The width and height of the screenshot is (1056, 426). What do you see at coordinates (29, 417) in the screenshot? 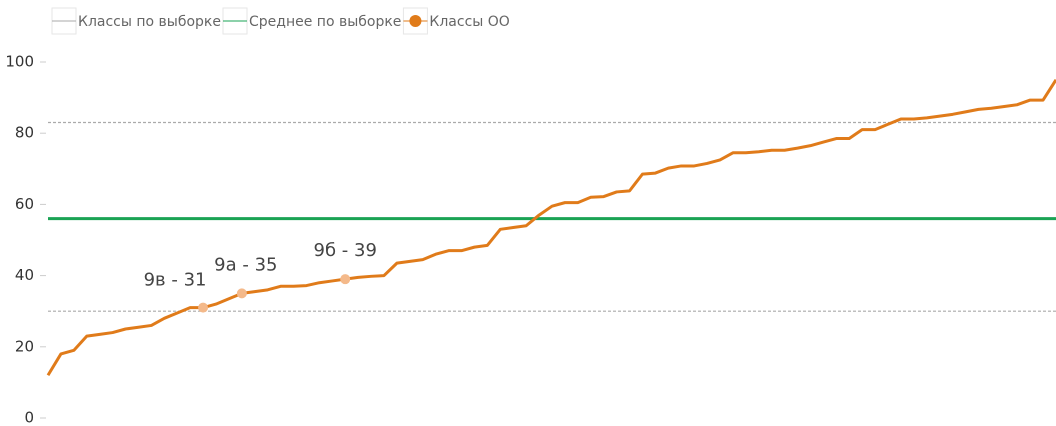
I see `y-tick-label: 0` at bounding box center [29, 417].